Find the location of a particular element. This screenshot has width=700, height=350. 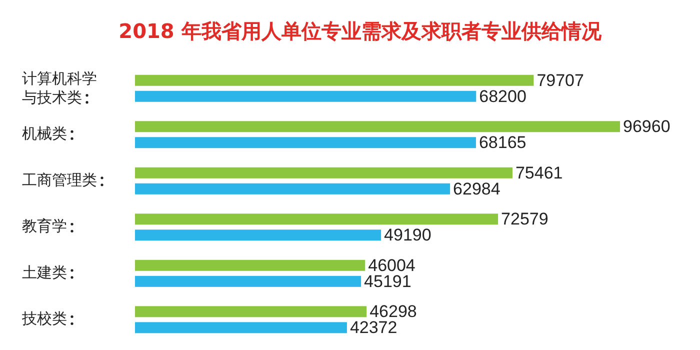

data-label: 49190 is located at coordinates (408, 235).